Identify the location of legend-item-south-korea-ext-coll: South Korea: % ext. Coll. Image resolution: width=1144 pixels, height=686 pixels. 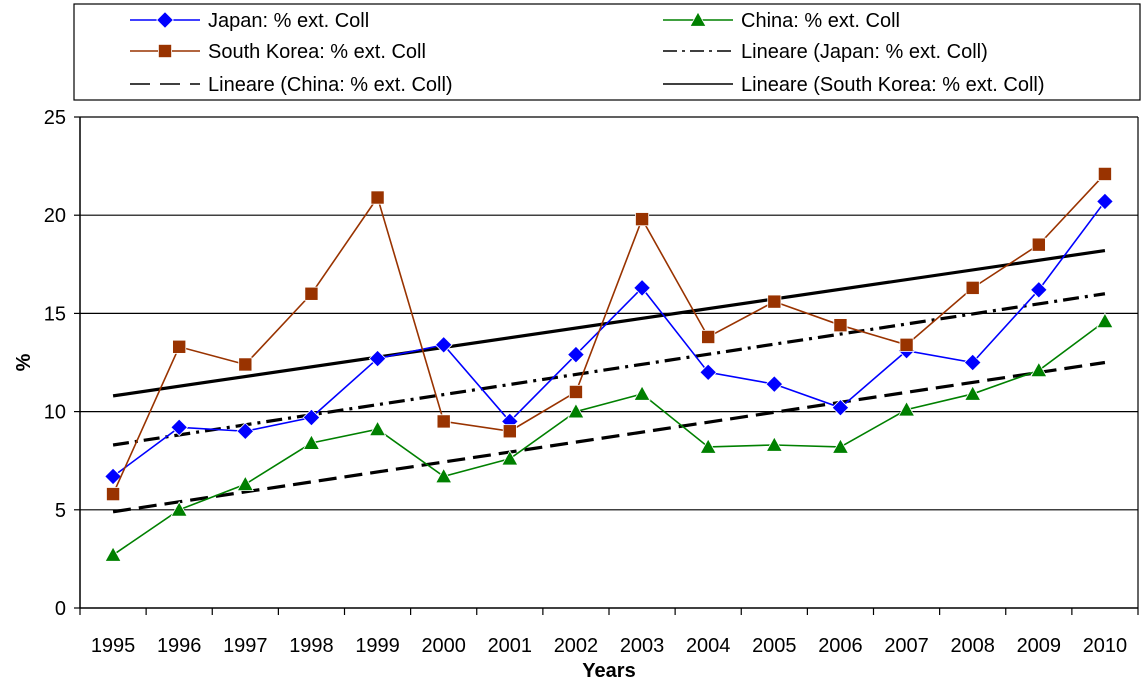
(278, 52).